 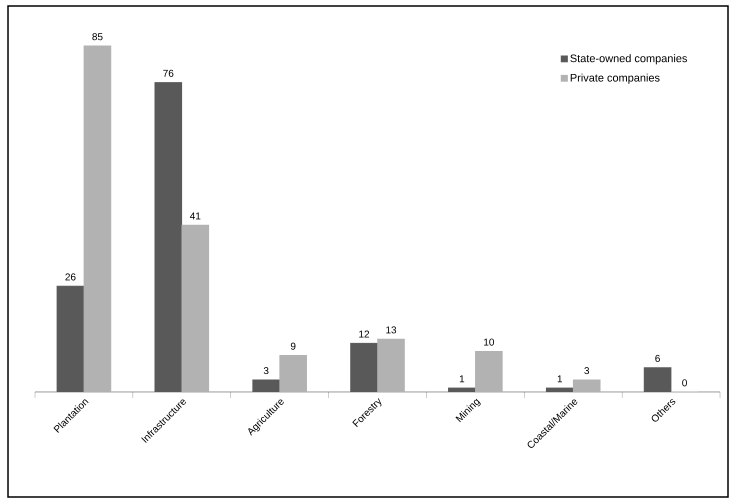 I want to click on data-label: 9, so click(x=293, y=346).